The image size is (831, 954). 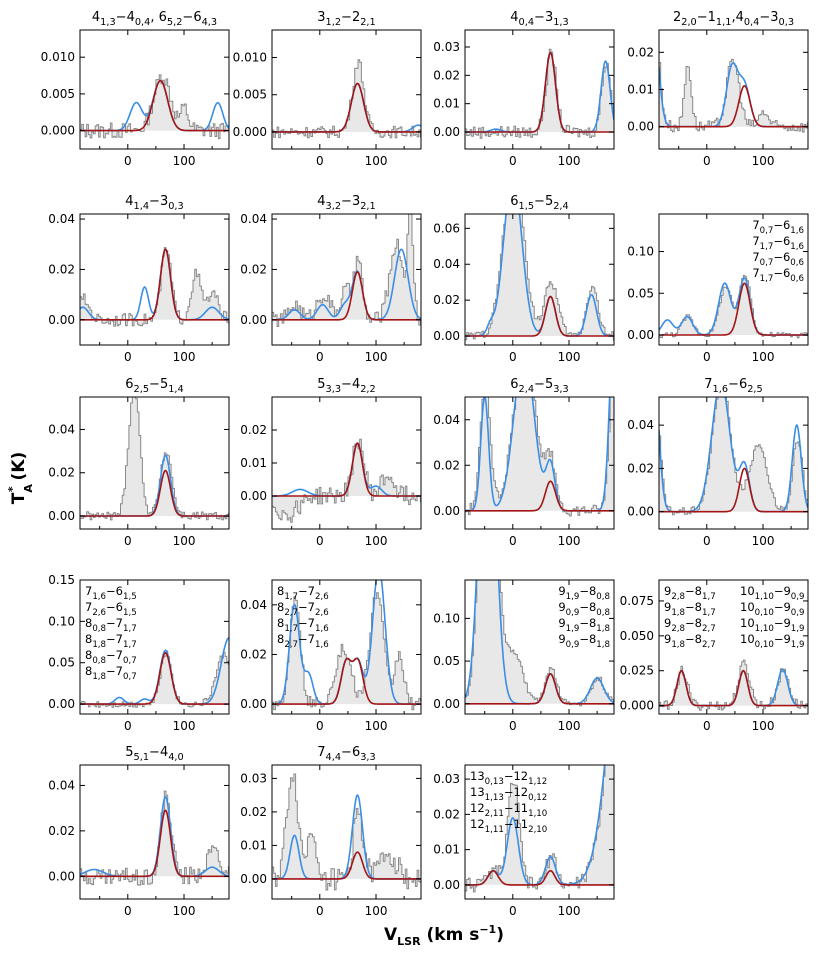 I want to click on transition-label: 101,10−90,9, so click(x=772, y=593).